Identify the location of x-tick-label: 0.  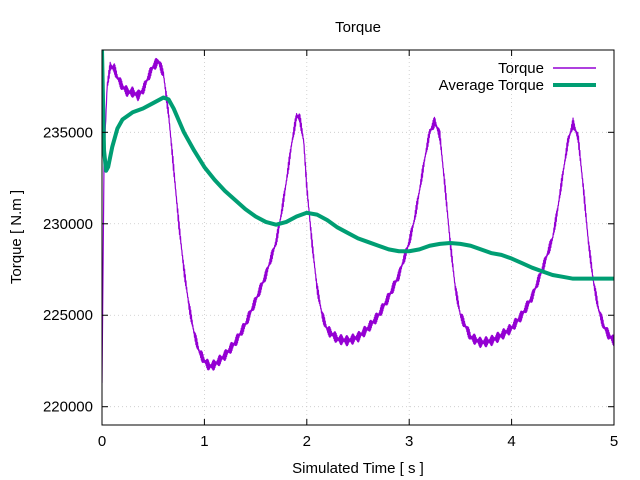
(102, 441).